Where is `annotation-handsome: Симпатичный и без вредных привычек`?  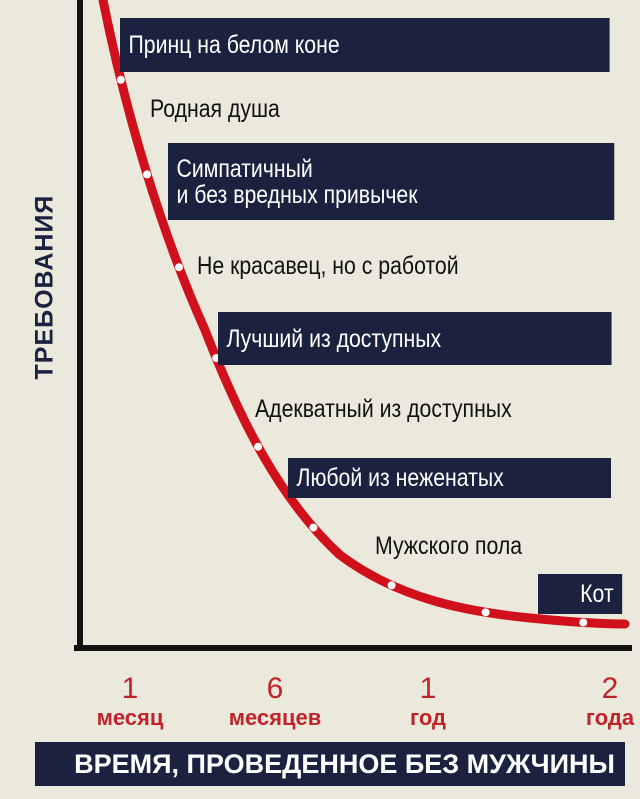
annotation-handsome: Симпатичный и без вредных привычек is located at coordinates (391, 181).